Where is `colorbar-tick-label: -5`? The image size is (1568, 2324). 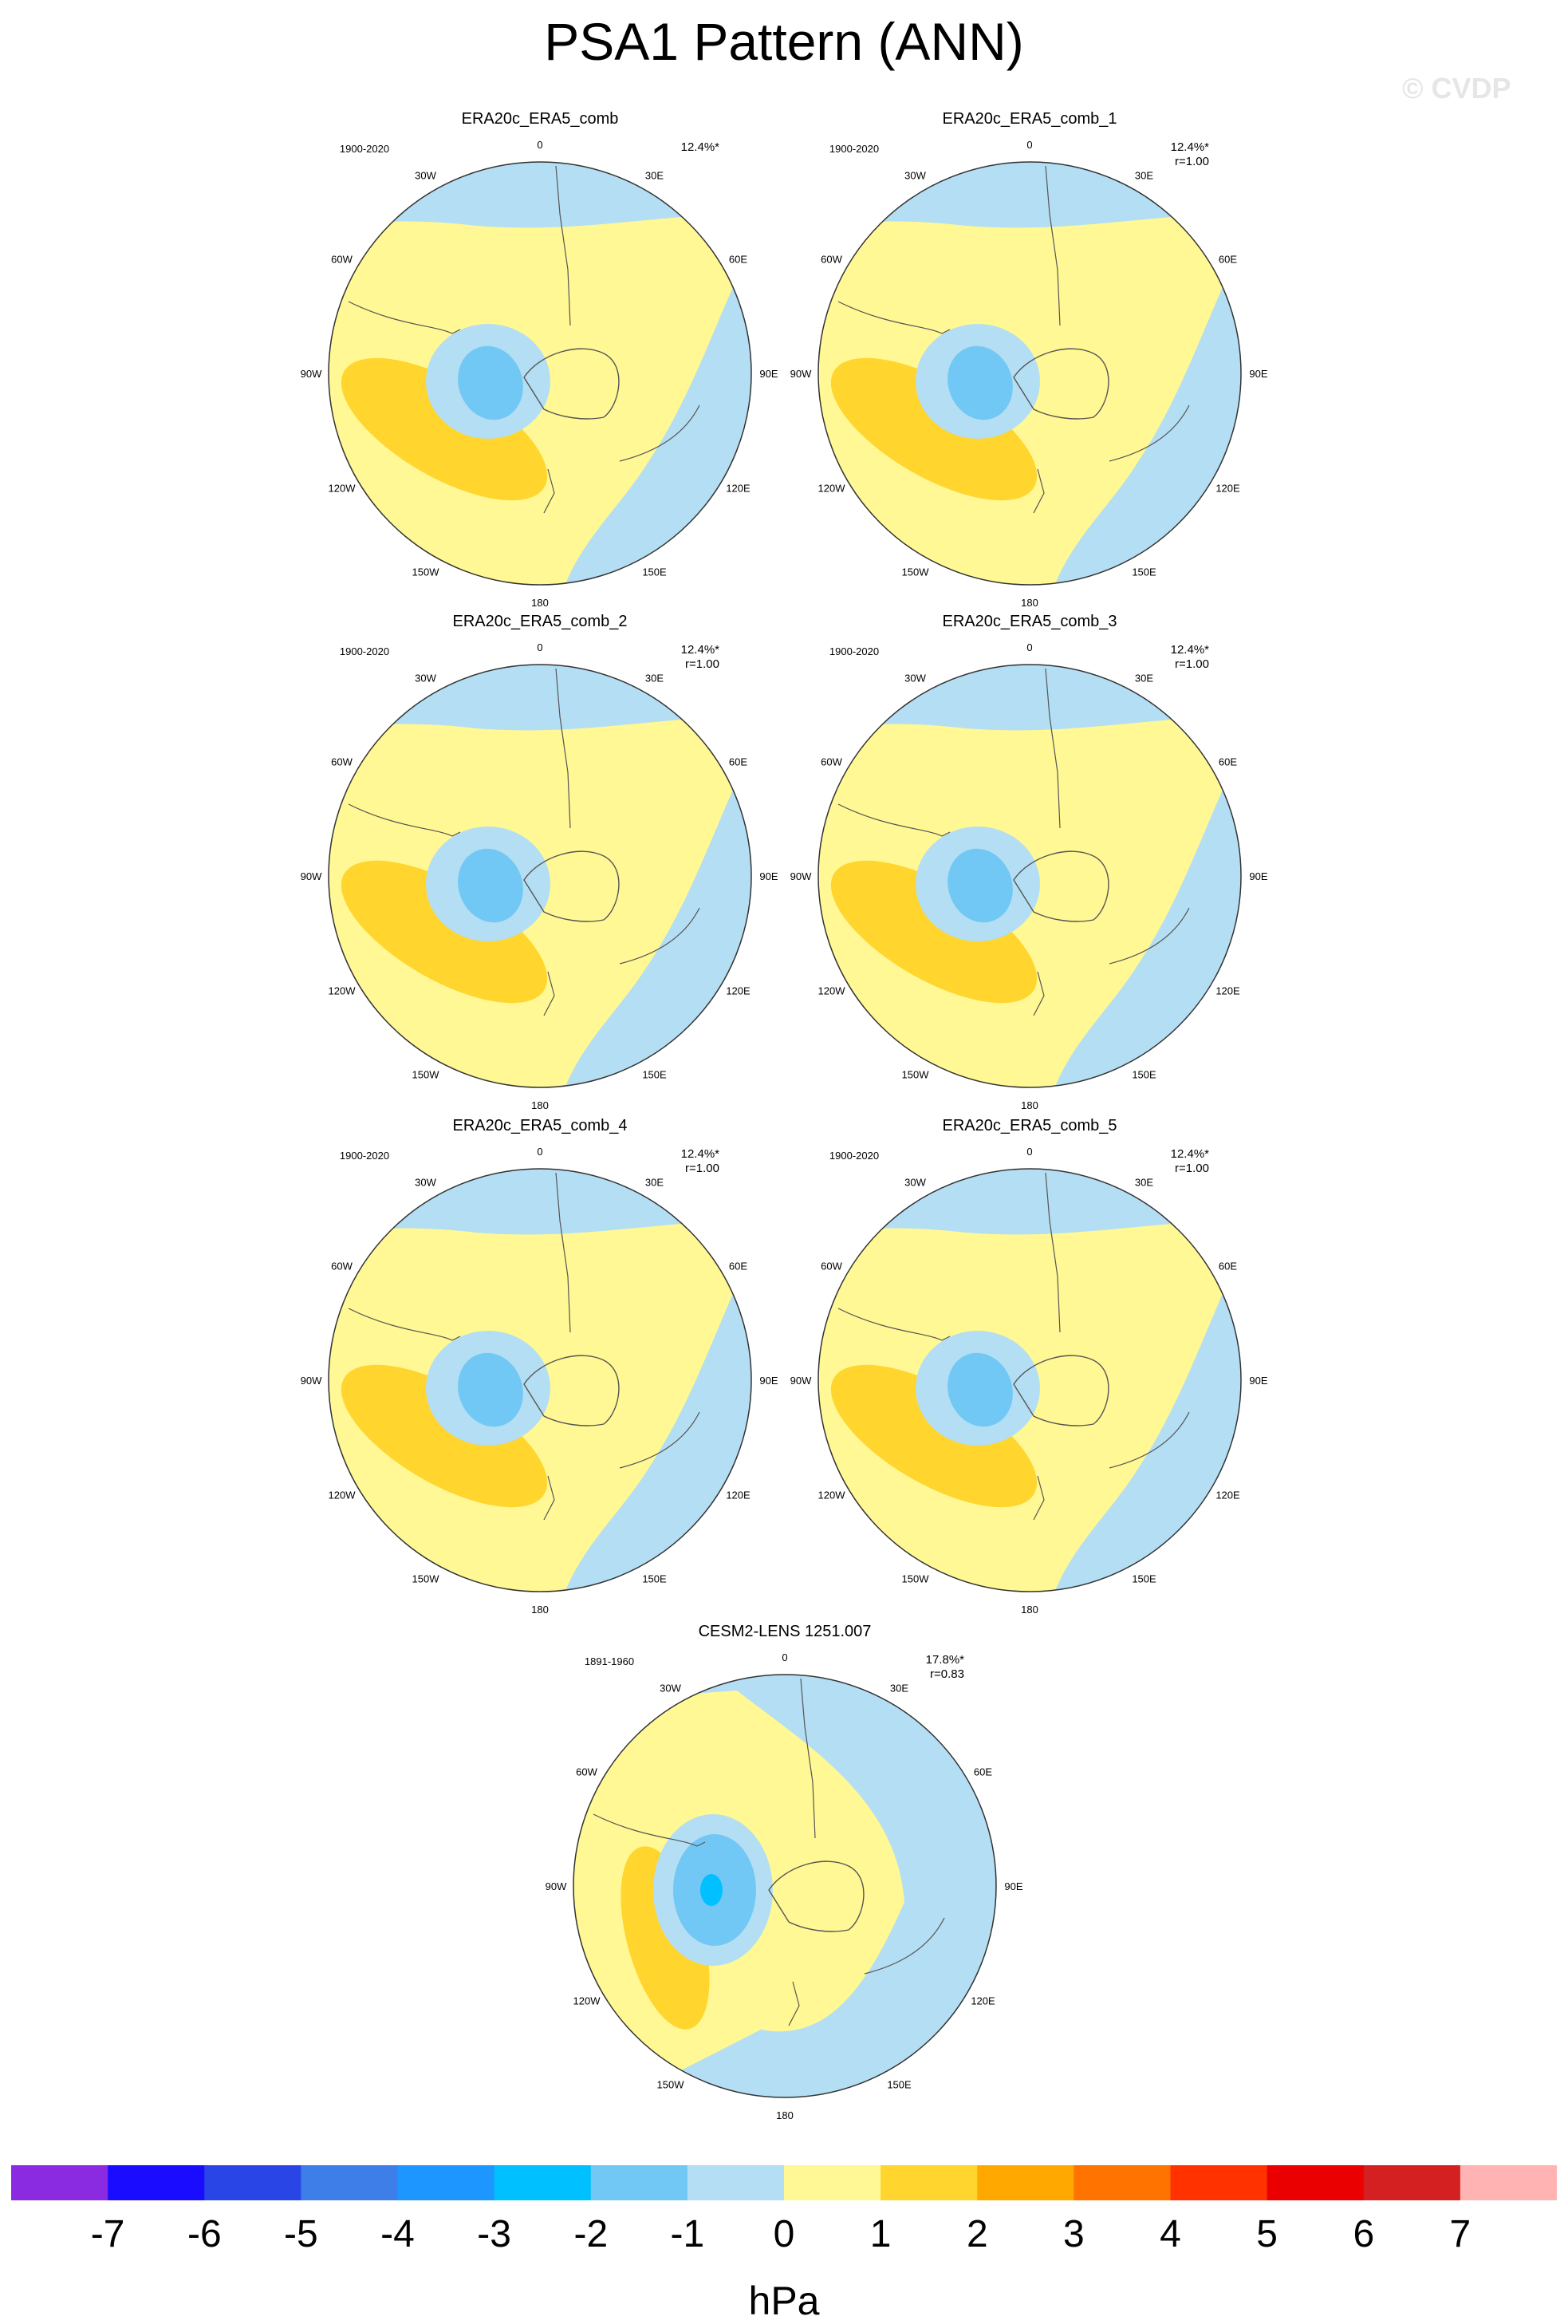
colorbar-tick-label: -5 is located at coordinates (301, 2234).